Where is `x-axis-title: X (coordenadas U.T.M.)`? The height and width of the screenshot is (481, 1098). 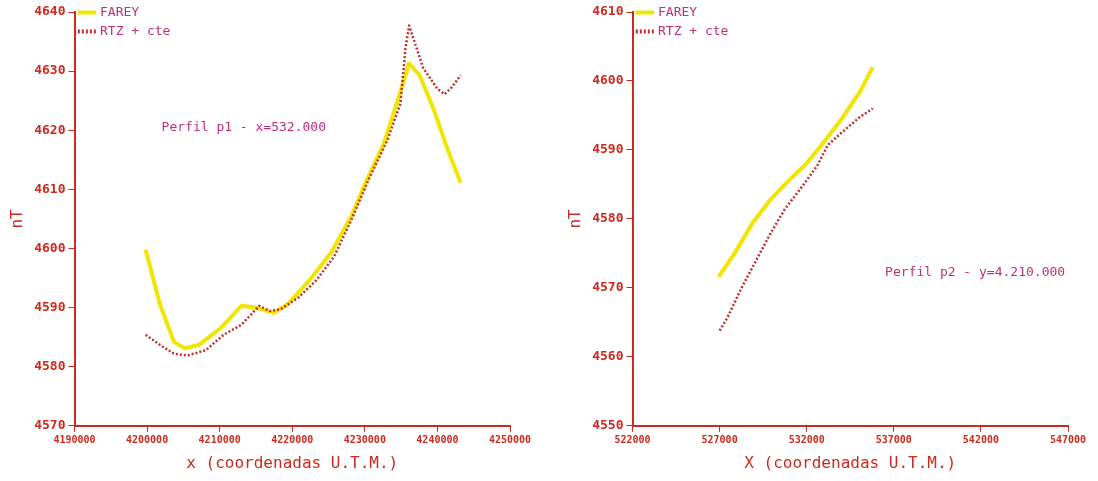
x-axis-title: X (coordenadas U.T.M.) is located at coordinates (850, 462).